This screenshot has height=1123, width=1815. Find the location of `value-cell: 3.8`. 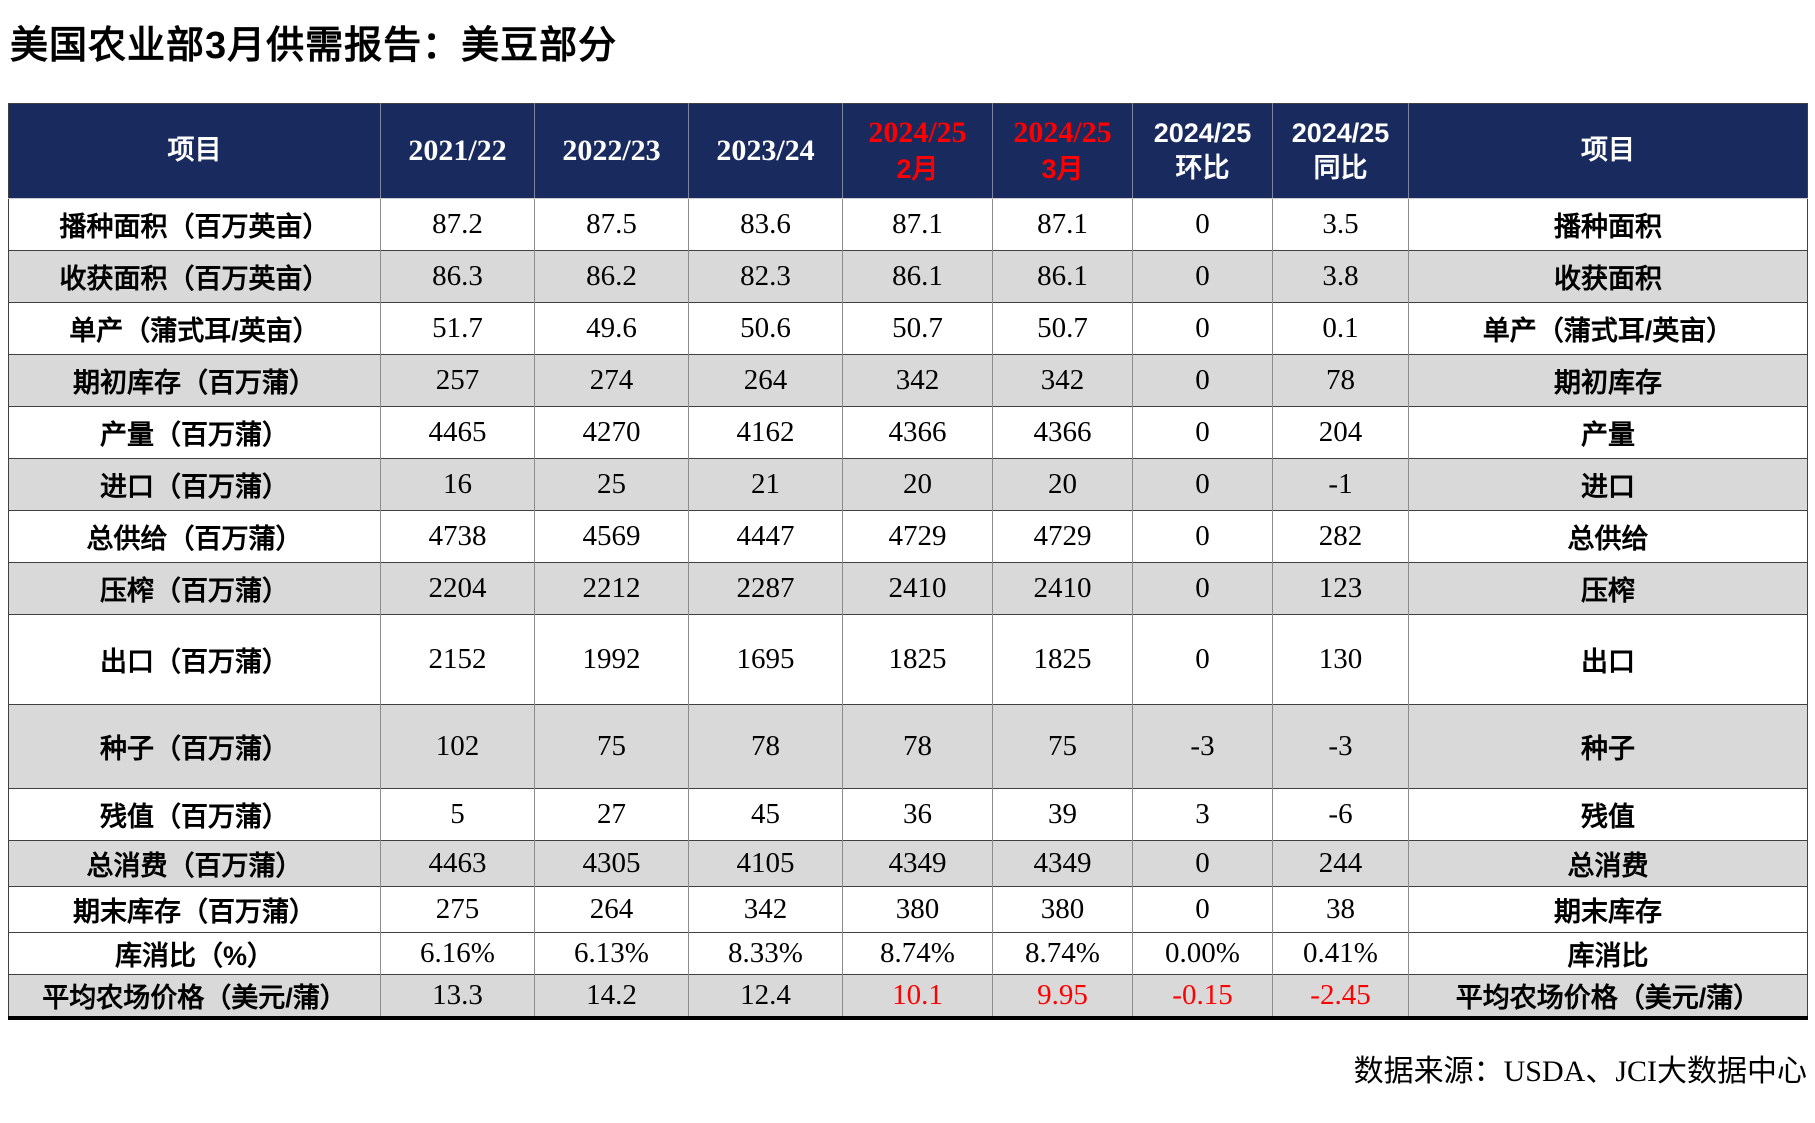

value-cell: 3.8 is located at coordinates (1340, 276).